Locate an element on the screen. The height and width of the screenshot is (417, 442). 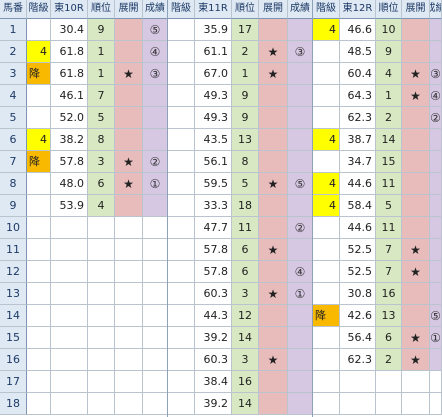
score-cell: 59.5 is located at coordinates (213, 184).